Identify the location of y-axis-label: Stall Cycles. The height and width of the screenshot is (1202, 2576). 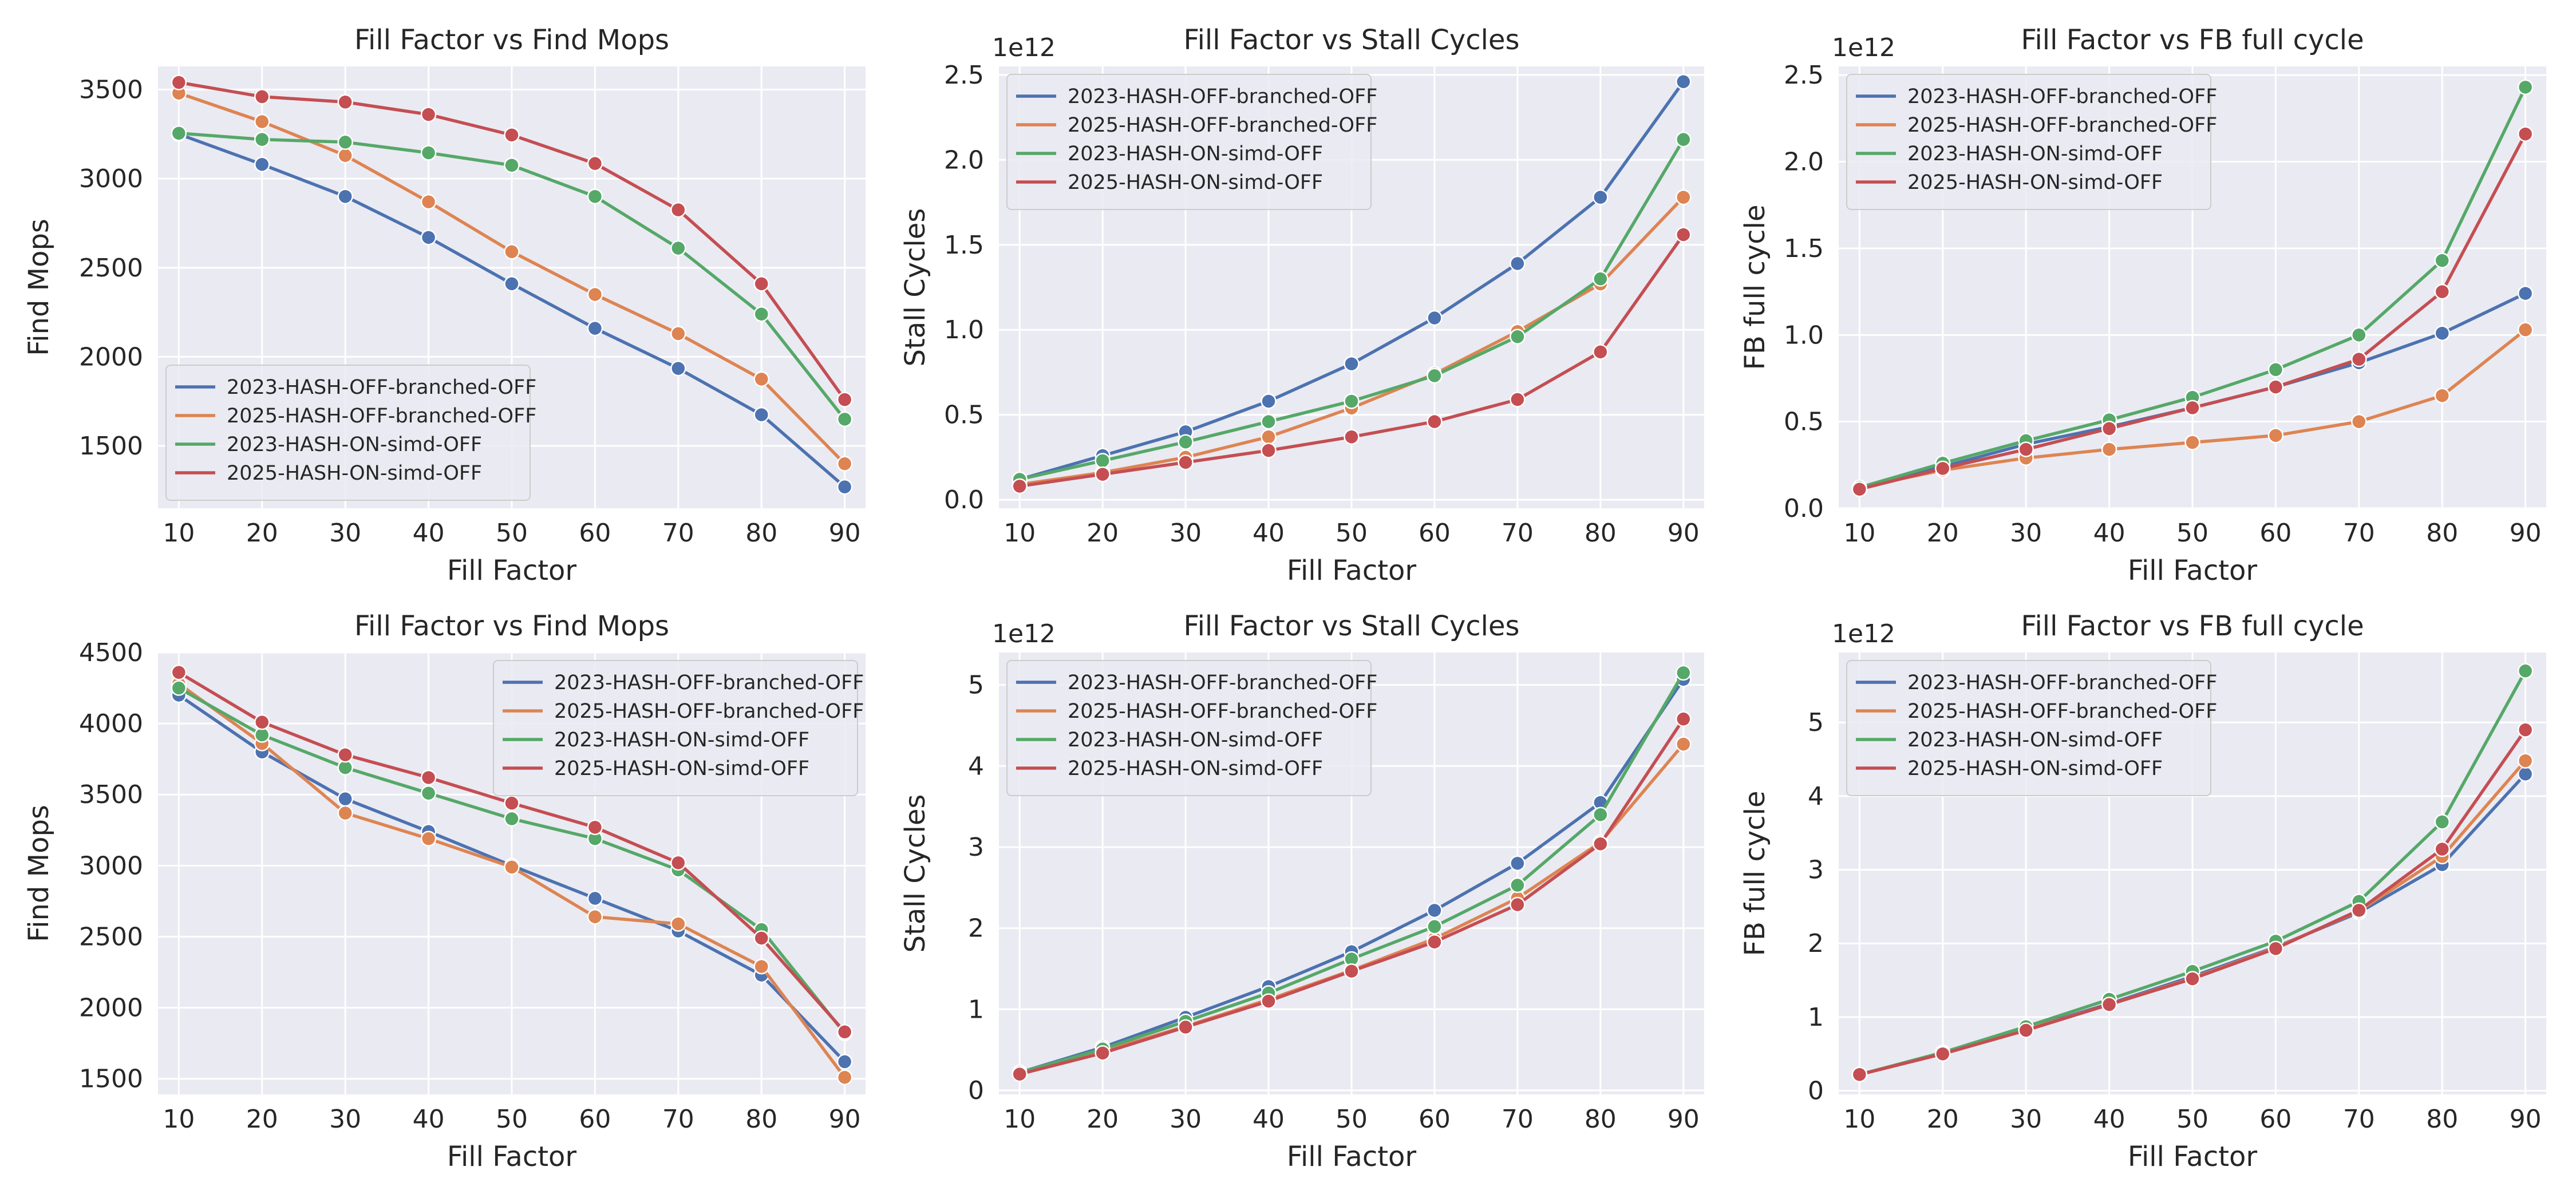
(915, 873).